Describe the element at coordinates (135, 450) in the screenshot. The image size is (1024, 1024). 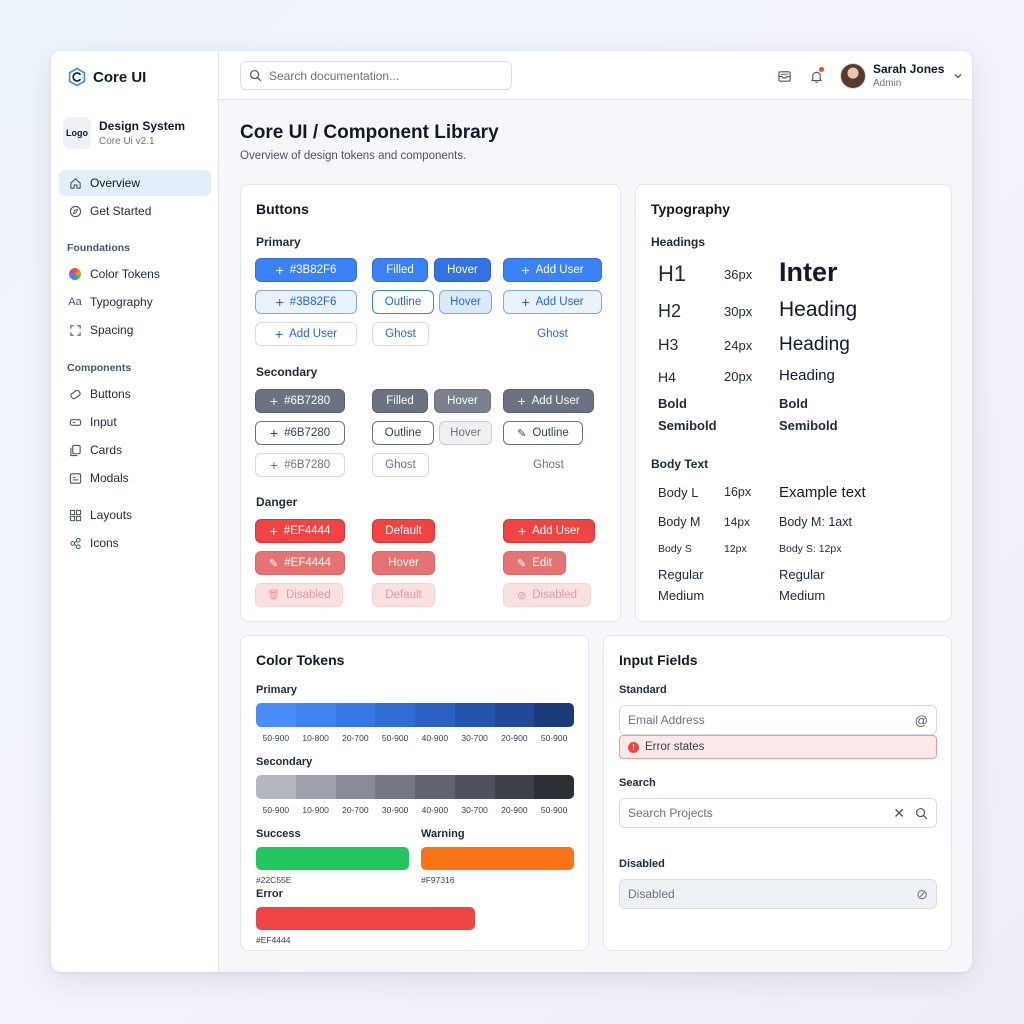
I see `sidebar-item-cards: Cards` at that location.